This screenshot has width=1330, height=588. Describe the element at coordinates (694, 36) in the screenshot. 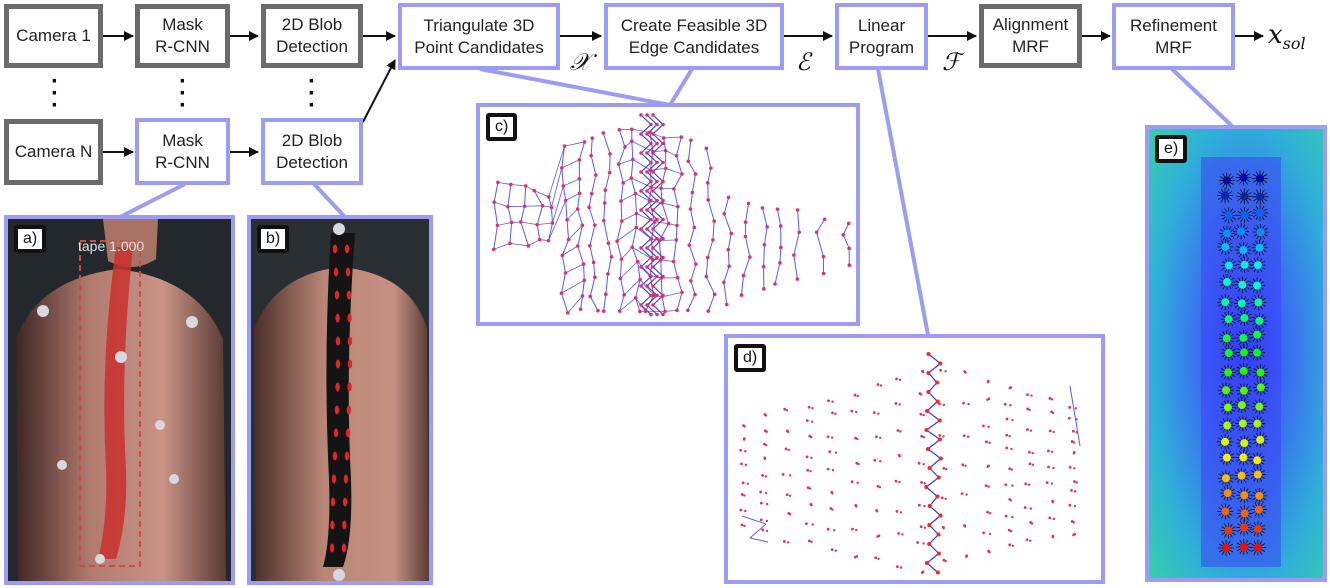

I see `edge-candidates-label: Create Feasible 3D Edge Candidates` at that location.